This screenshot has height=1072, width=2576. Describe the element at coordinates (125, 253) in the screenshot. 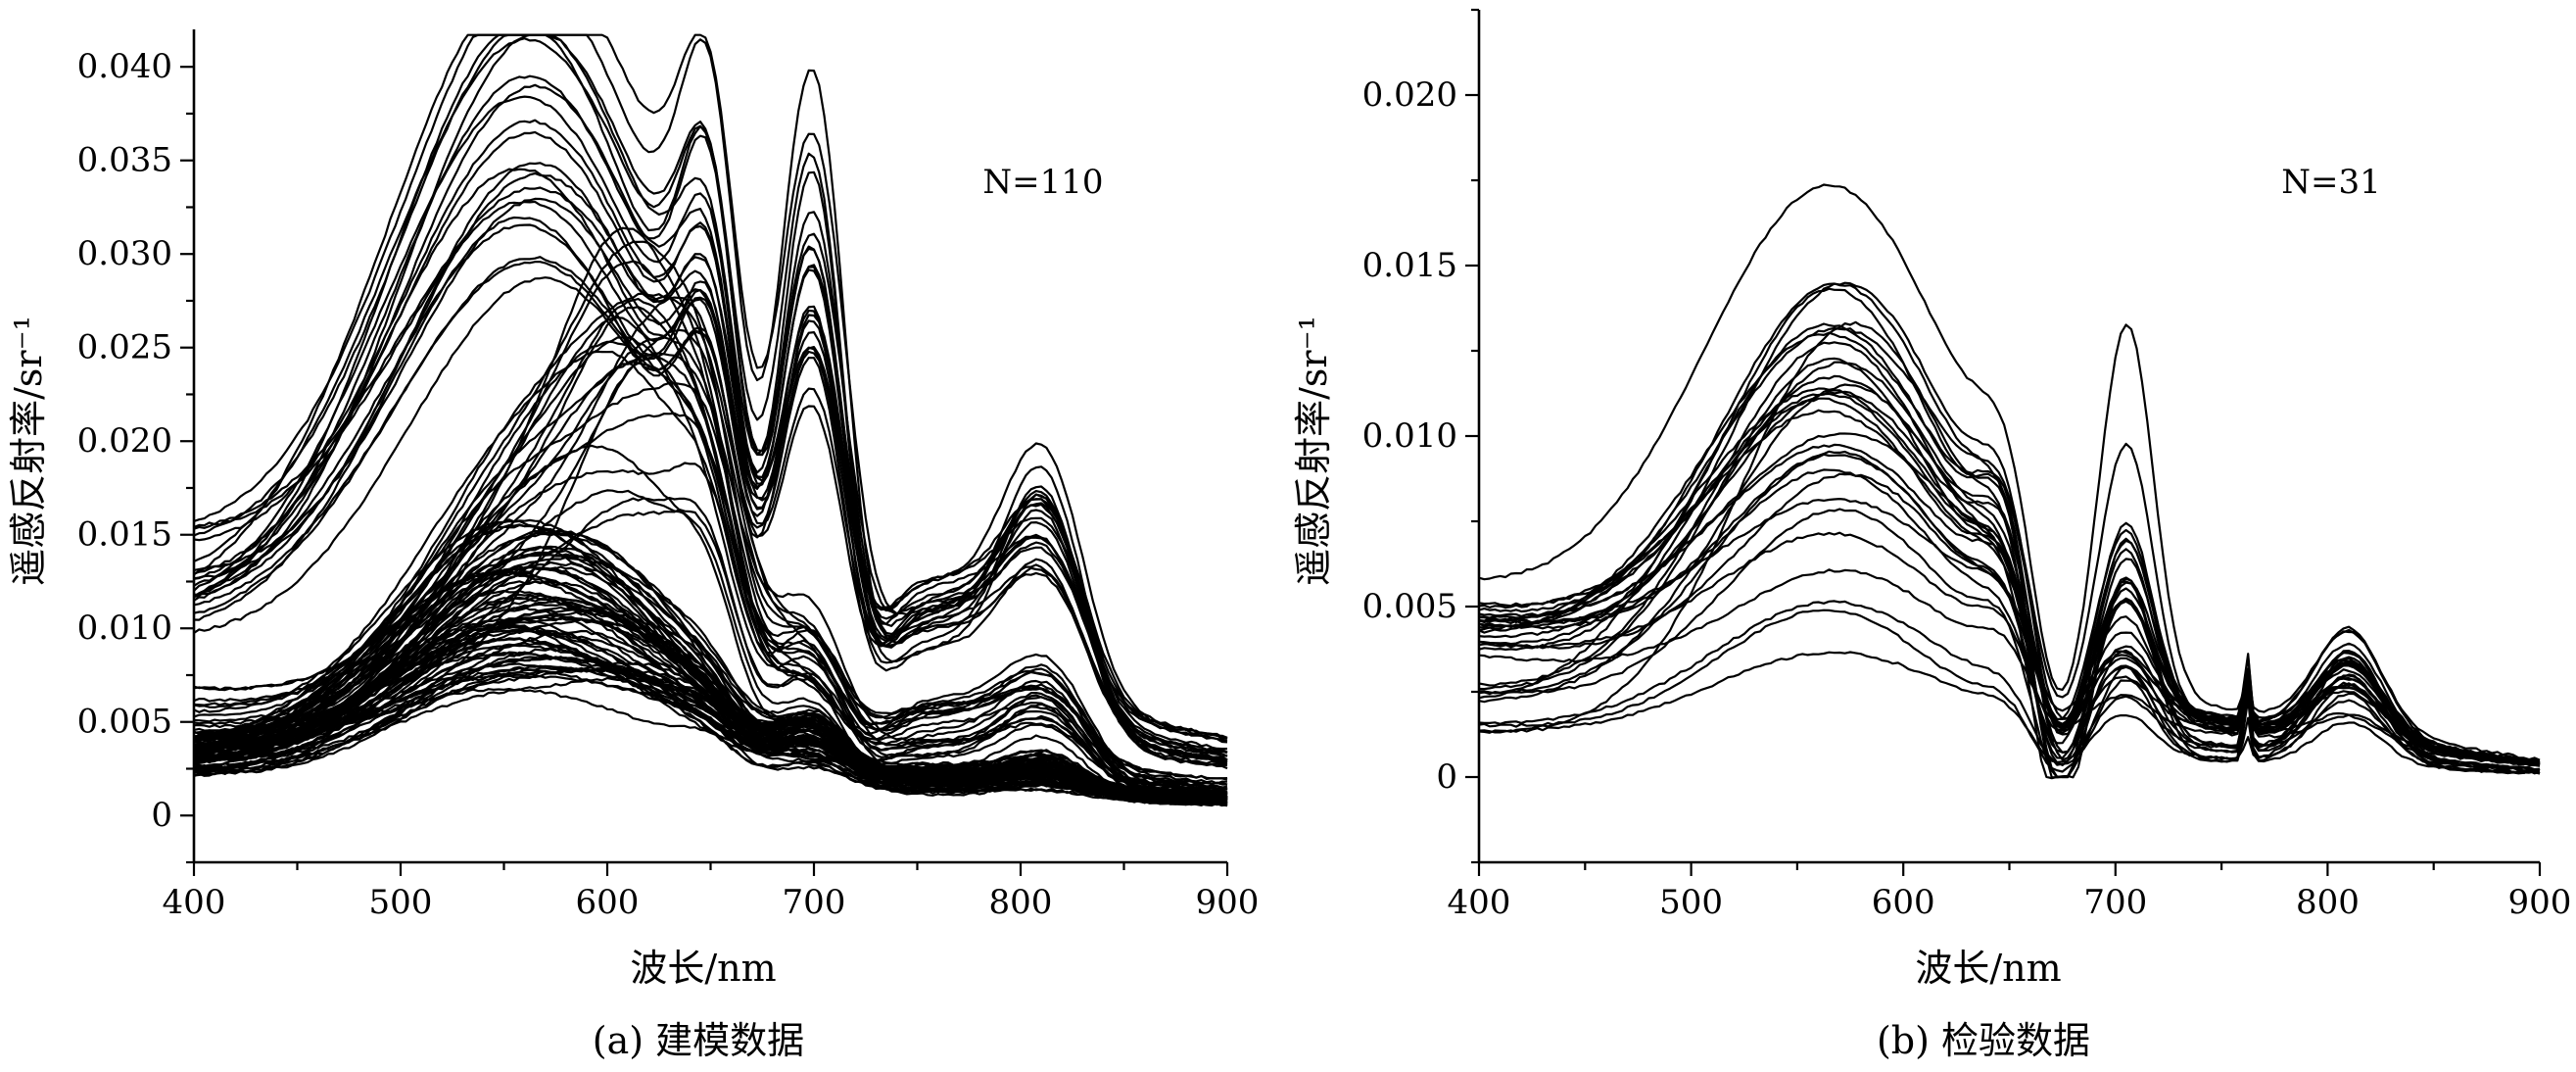

I see `panel-a-y-tick-label: 0.030` at that location.